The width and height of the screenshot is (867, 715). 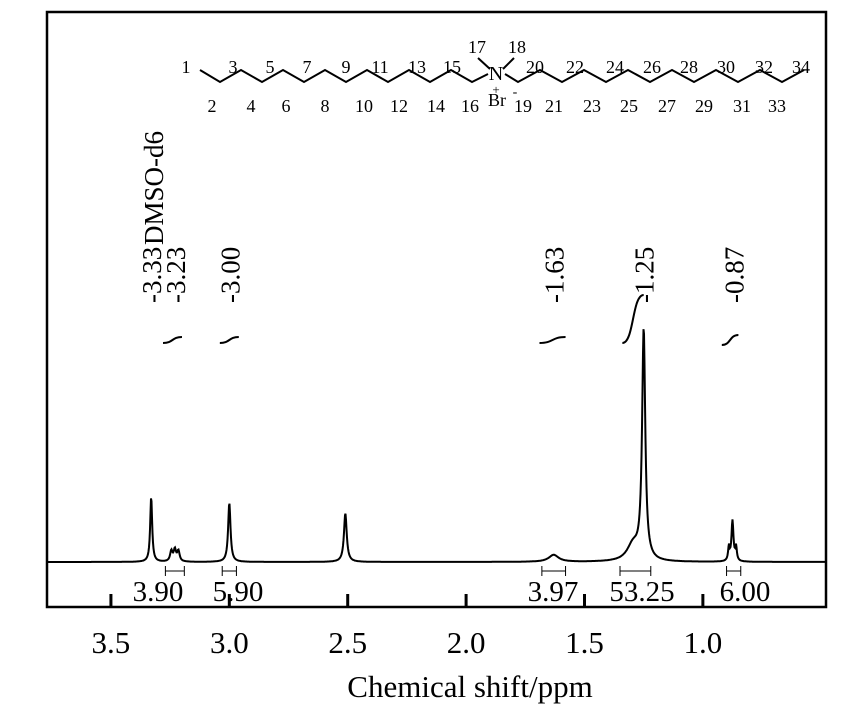 What do you see at coordinates (111, 642) in the screenshot?
I see `x-tick-label: 3.5` at bounding box center [111, 642].